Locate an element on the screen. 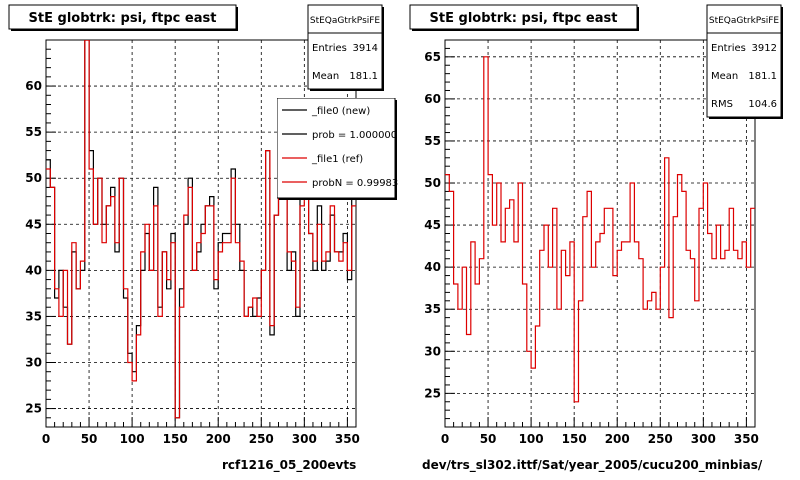 The height and width of the screenshot is (480, 800). legend-box is located at coordinates (336, 148).